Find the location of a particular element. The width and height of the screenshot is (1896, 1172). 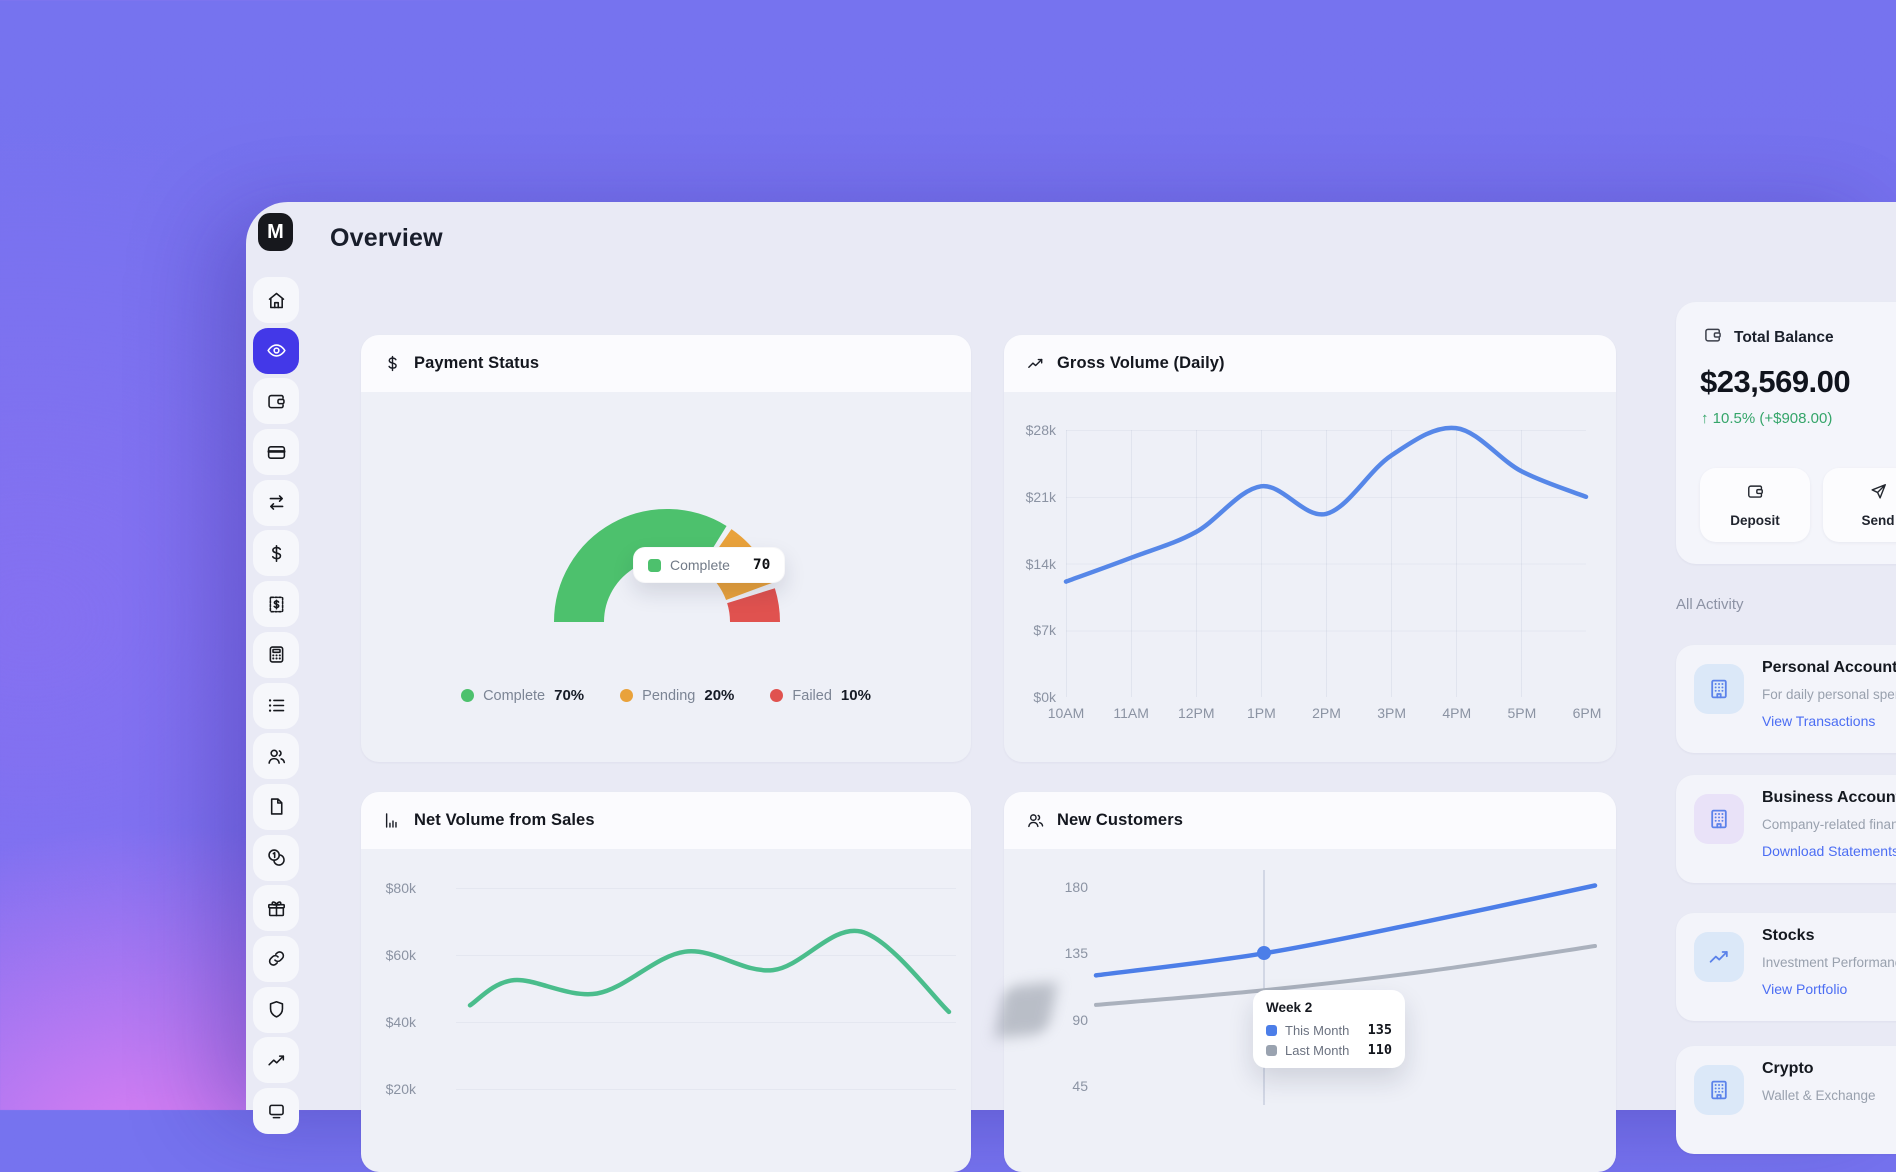

y-axis: $28k $21k $14k $7k $0k is located at coordinates (1030, 563).